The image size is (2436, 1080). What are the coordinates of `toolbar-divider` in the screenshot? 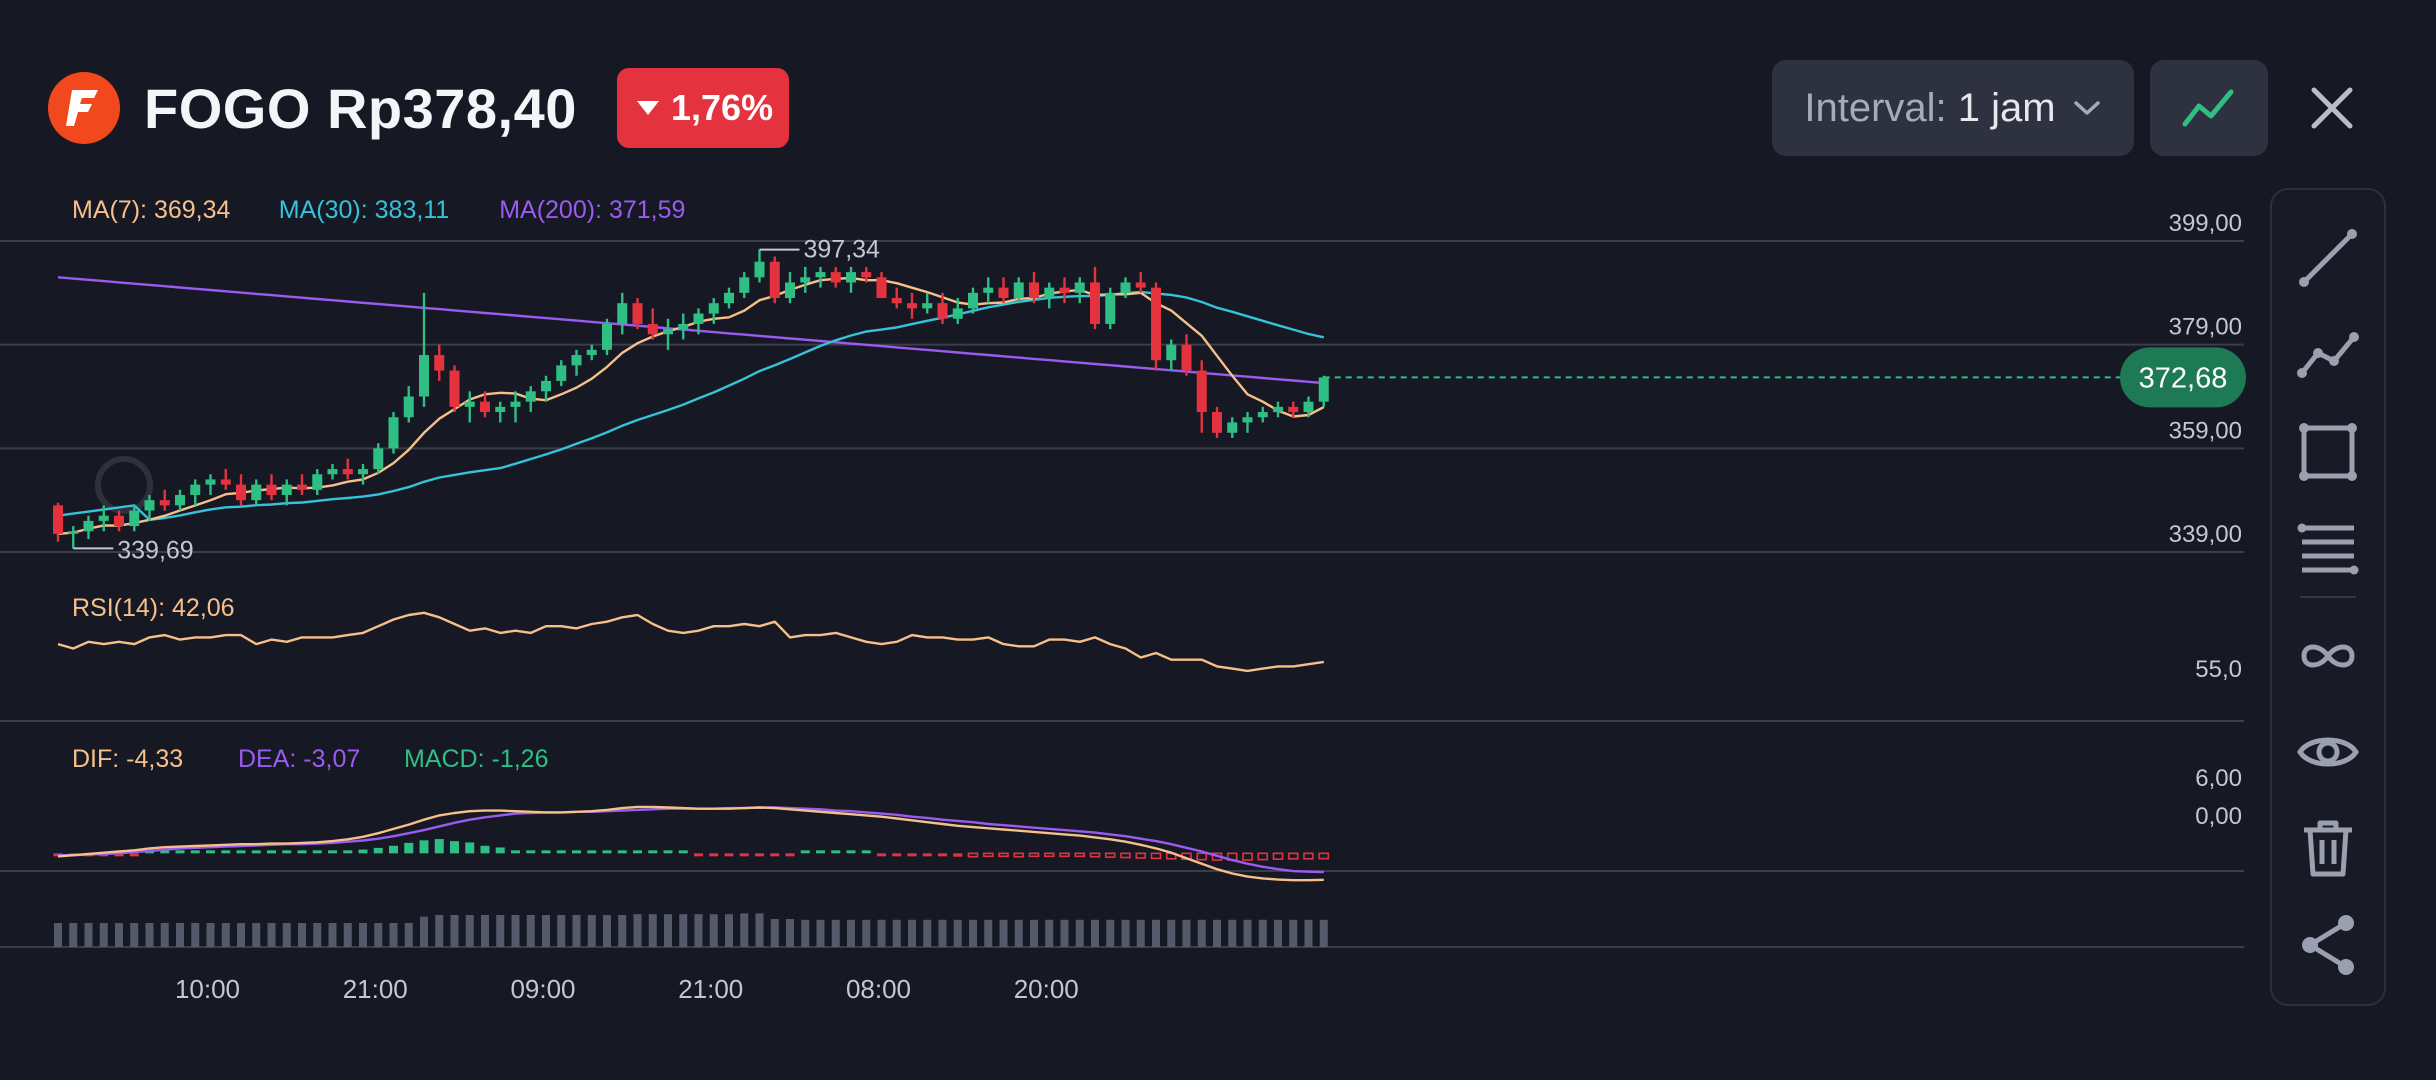 It's located at (2328, 597).